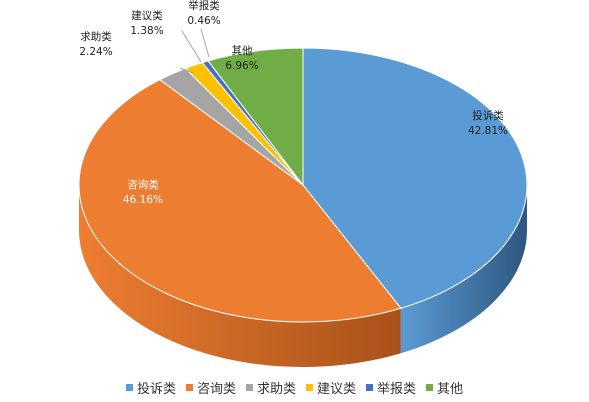 This screenshot has height=402, width=589. Describe the element at coordinates (241, 66) in the screenshot. I see `data-label-value: 6.96%` at that location.